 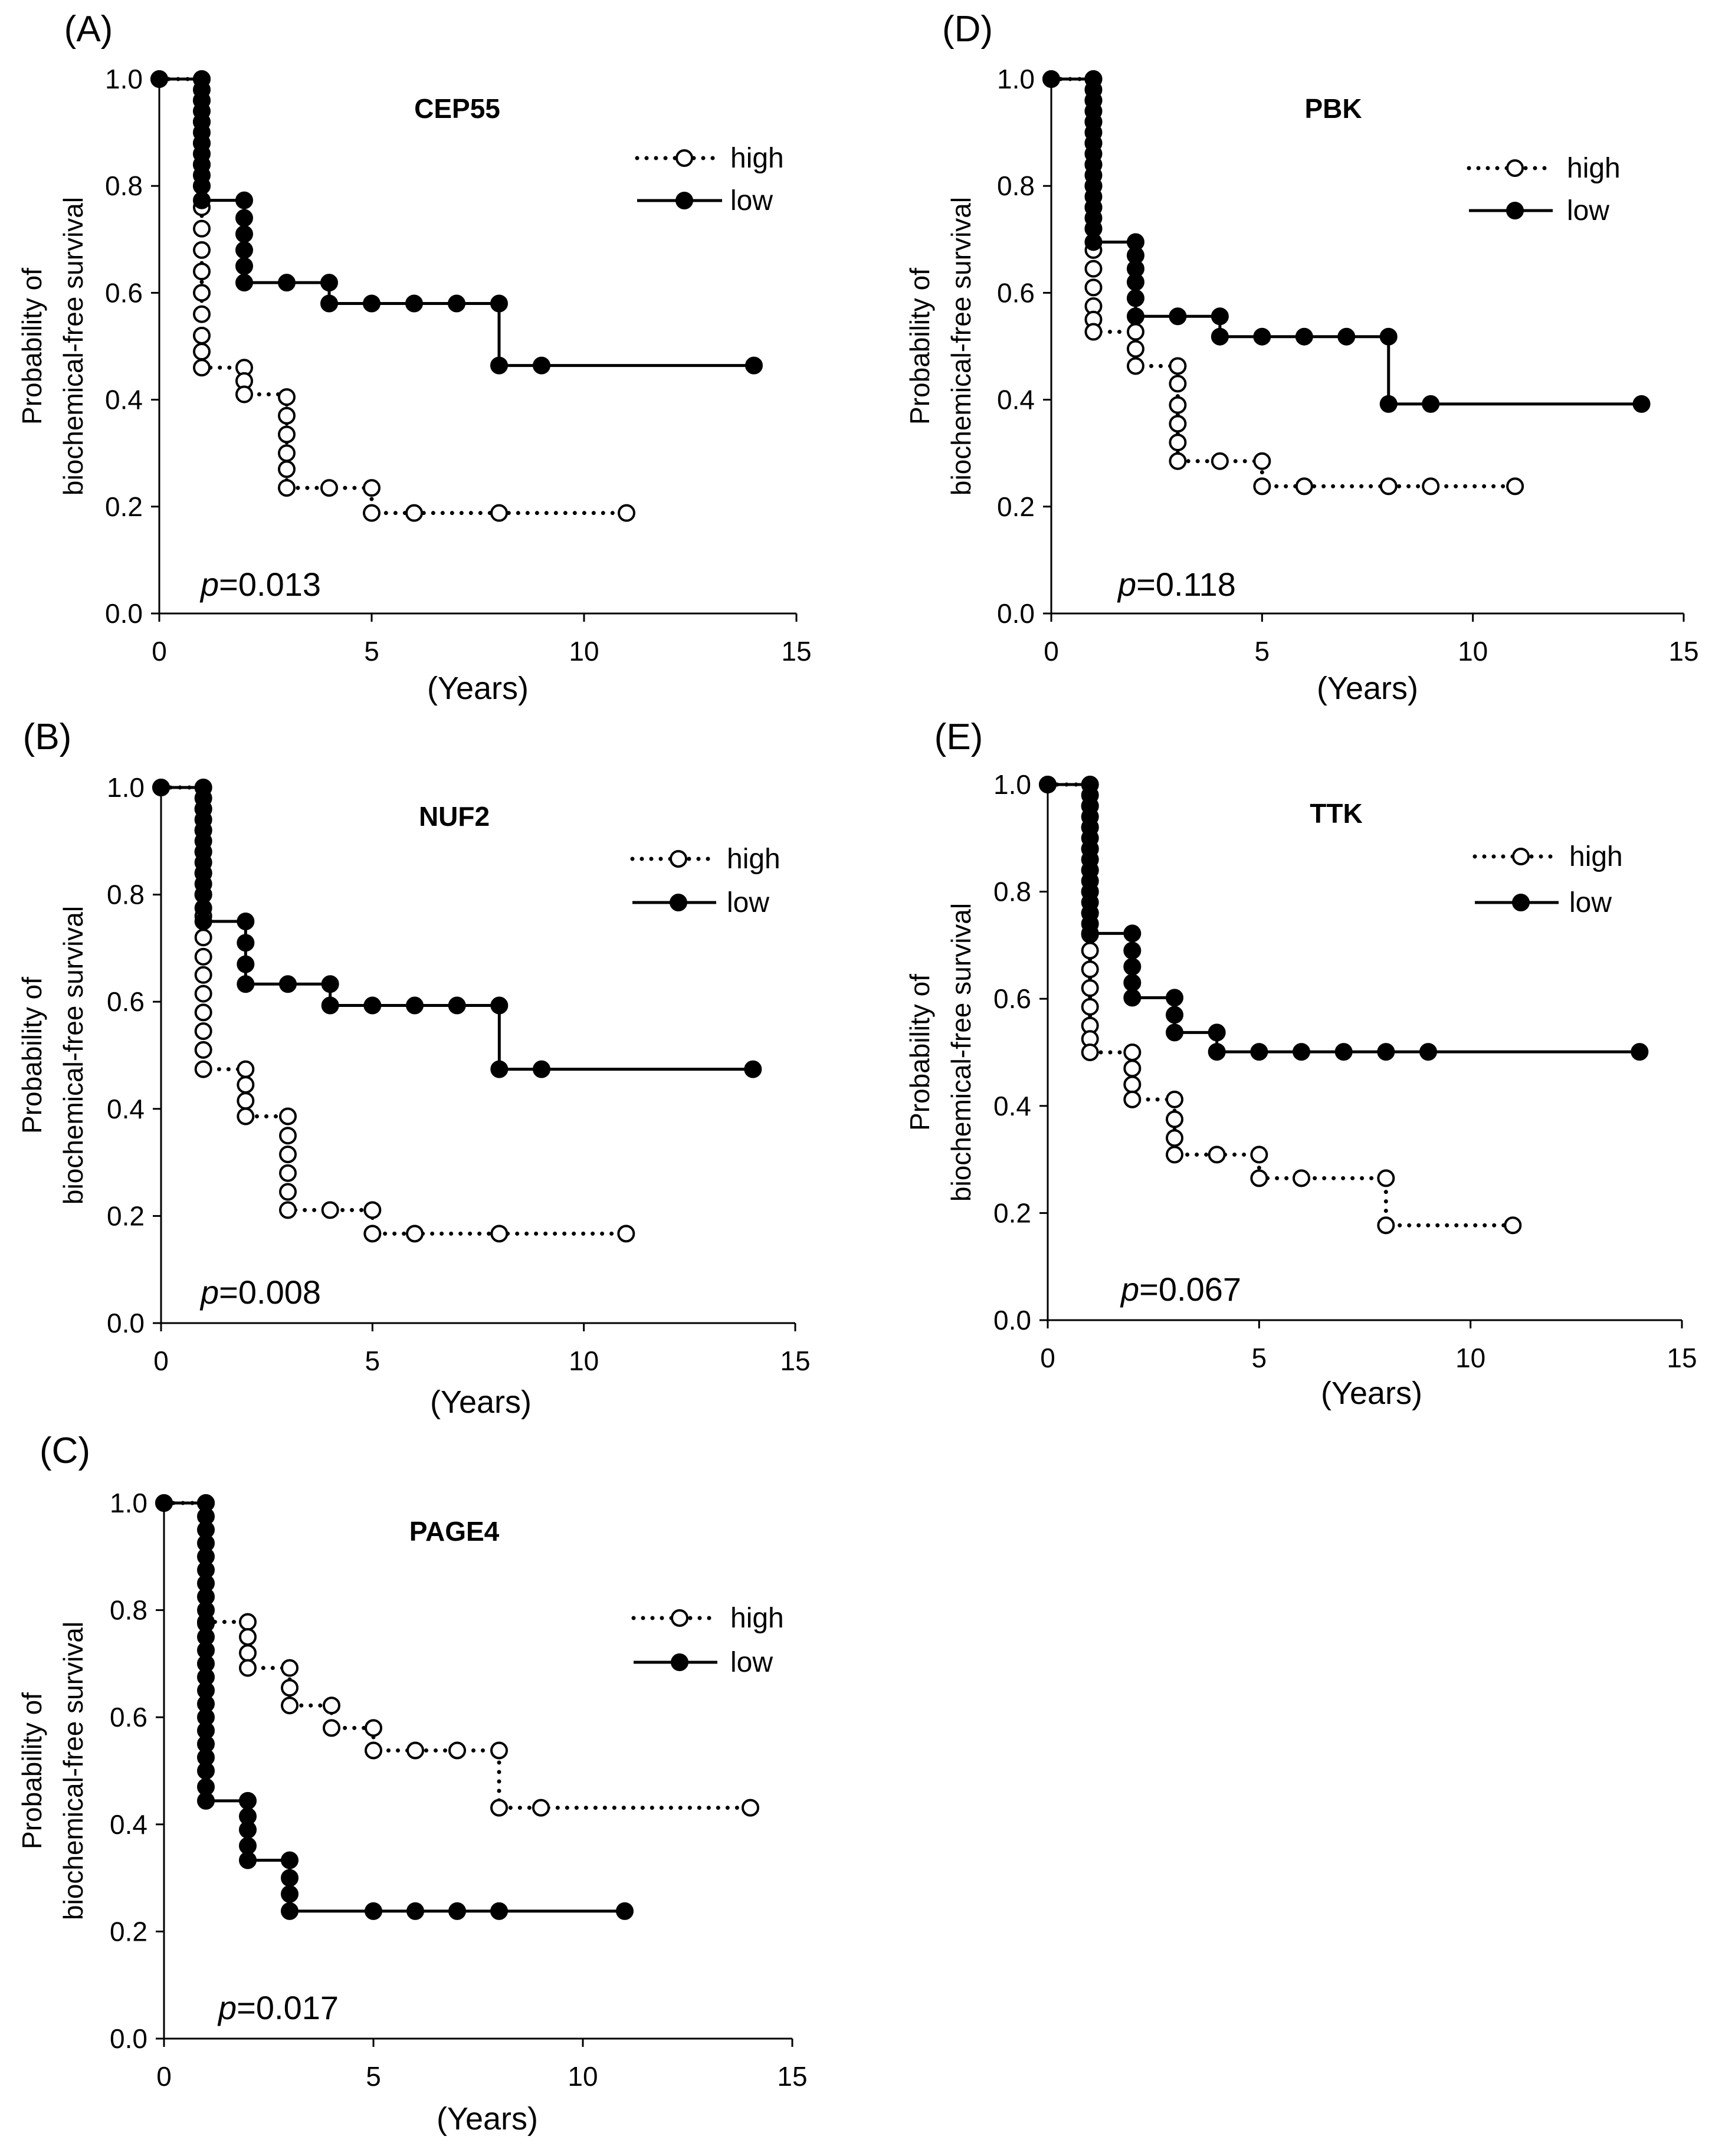 What do you see at coordinates (958, 737) in the screenshot?
I see `panel-label: (E)` at bounding box center [958, 737].